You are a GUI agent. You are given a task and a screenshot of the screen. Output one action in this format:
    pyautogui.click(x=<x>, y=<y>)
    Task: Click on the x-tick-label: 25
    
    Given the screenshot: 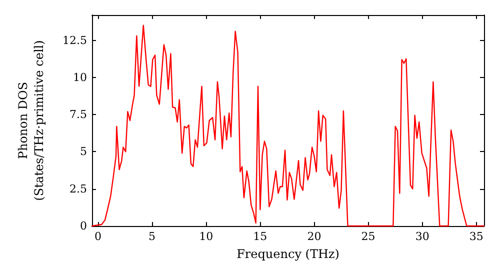 What is the action you would take?
    pyautogui.click(x=368, y=236)
    